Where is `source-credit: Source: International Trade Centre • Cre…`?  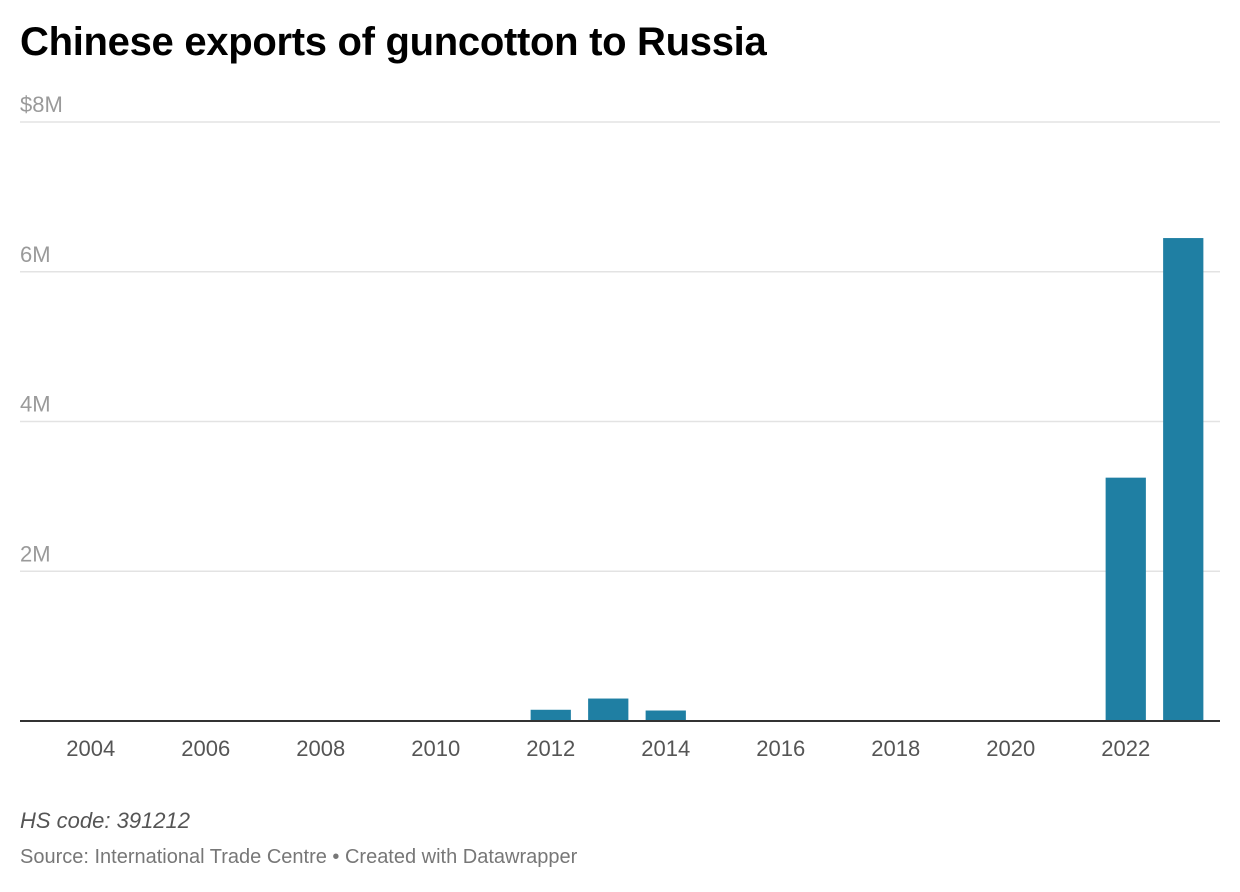 source-credit: Source: International Trade Centre • Cre… is located at coordinates (299, 857).